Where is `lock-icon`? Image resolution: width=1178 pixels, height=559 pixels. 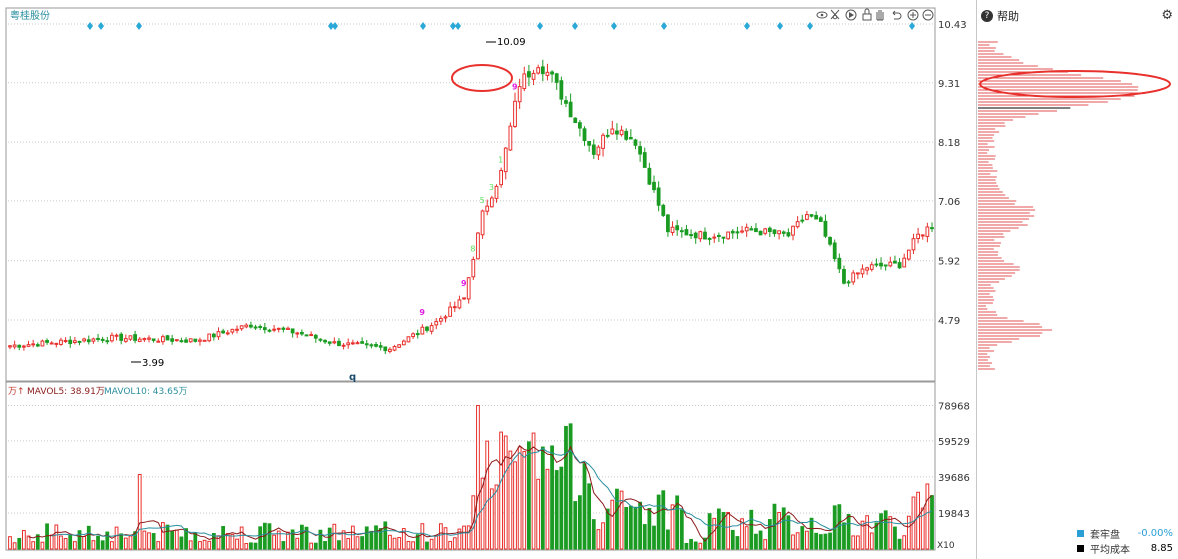 lock-icon is located at coordinates (867, 14).